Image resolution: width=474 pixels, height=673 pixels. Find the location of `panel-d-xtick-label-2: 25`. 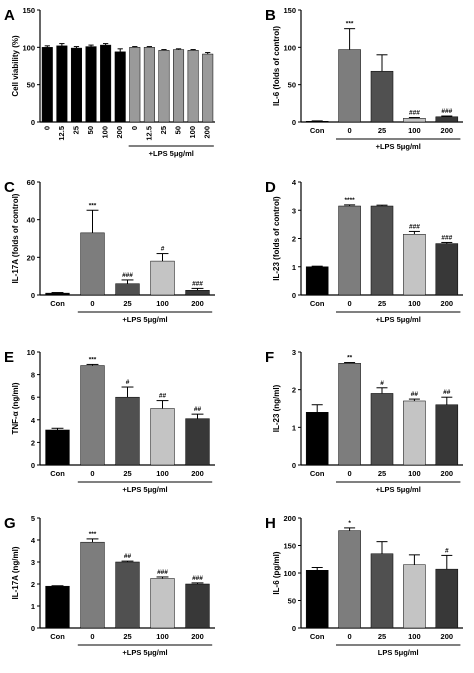

panel-d-xtick-label-2: 25 is located at coordinates (382, 303).